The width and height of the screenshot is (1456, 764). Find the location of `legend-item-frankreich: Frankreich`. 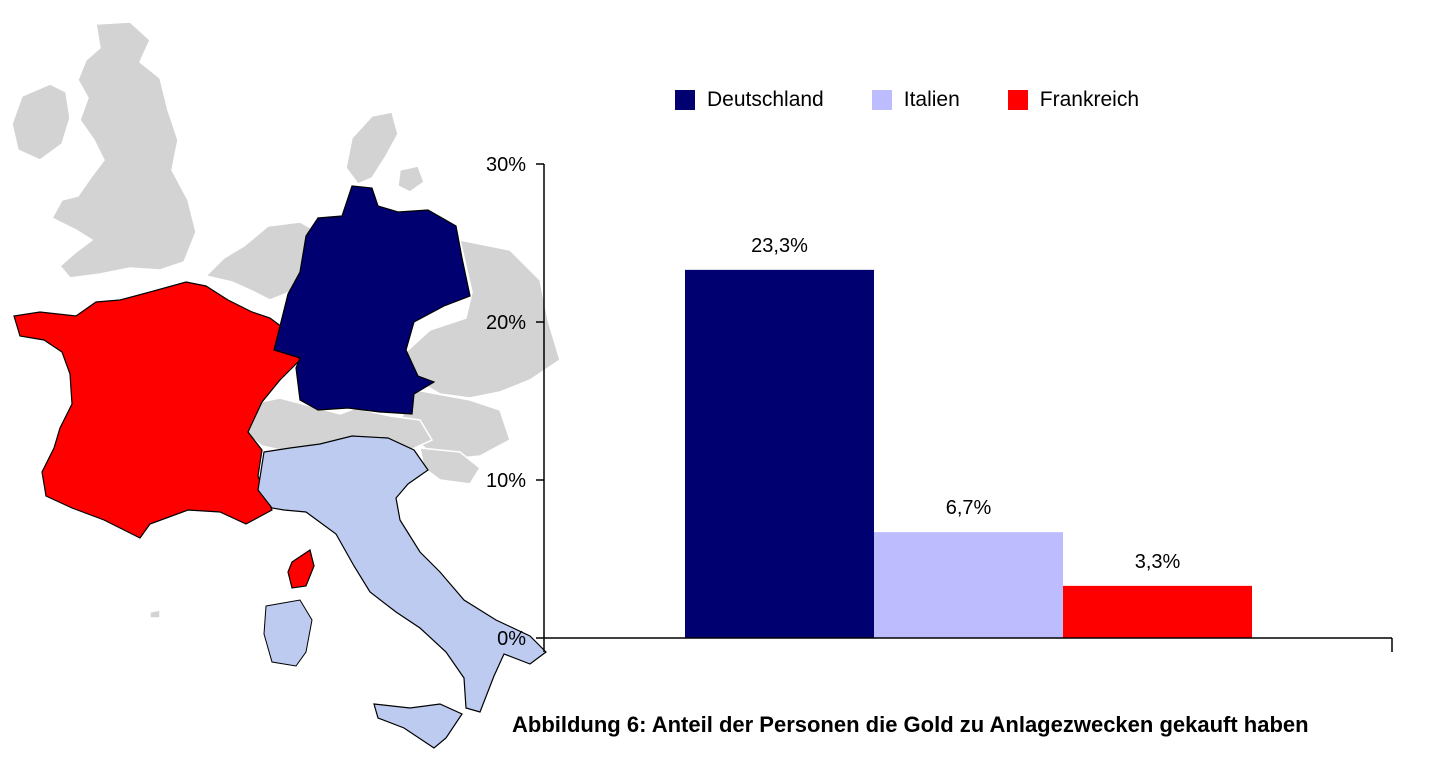

legend-item-frankreich: Frankreich is located at coordinates (1073, 100).